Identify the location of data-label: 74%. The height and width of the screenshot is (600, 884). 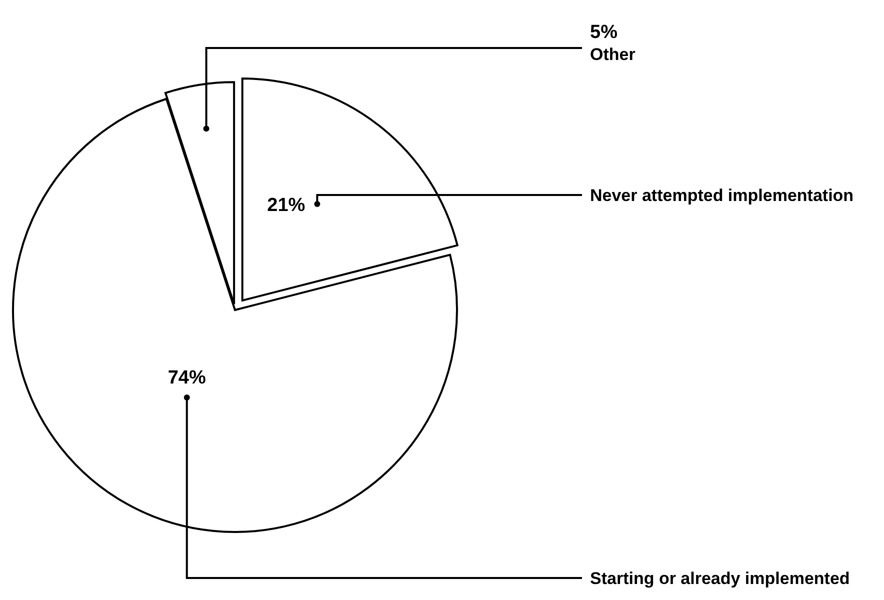
(187, 378).